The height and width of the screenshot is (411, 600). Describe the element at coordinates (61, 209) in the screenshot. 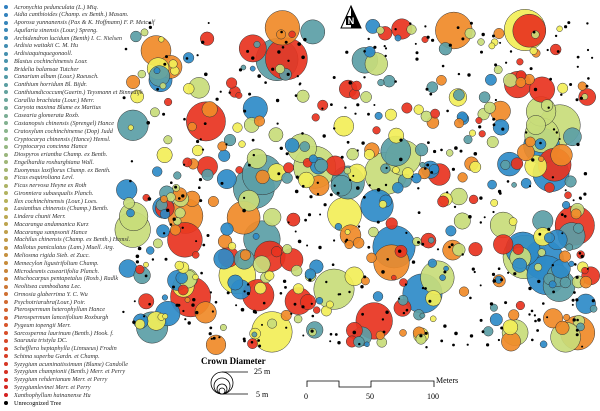

I see `legend-label: Lasianthus chinensis (Champ.) Benth.` at that location.